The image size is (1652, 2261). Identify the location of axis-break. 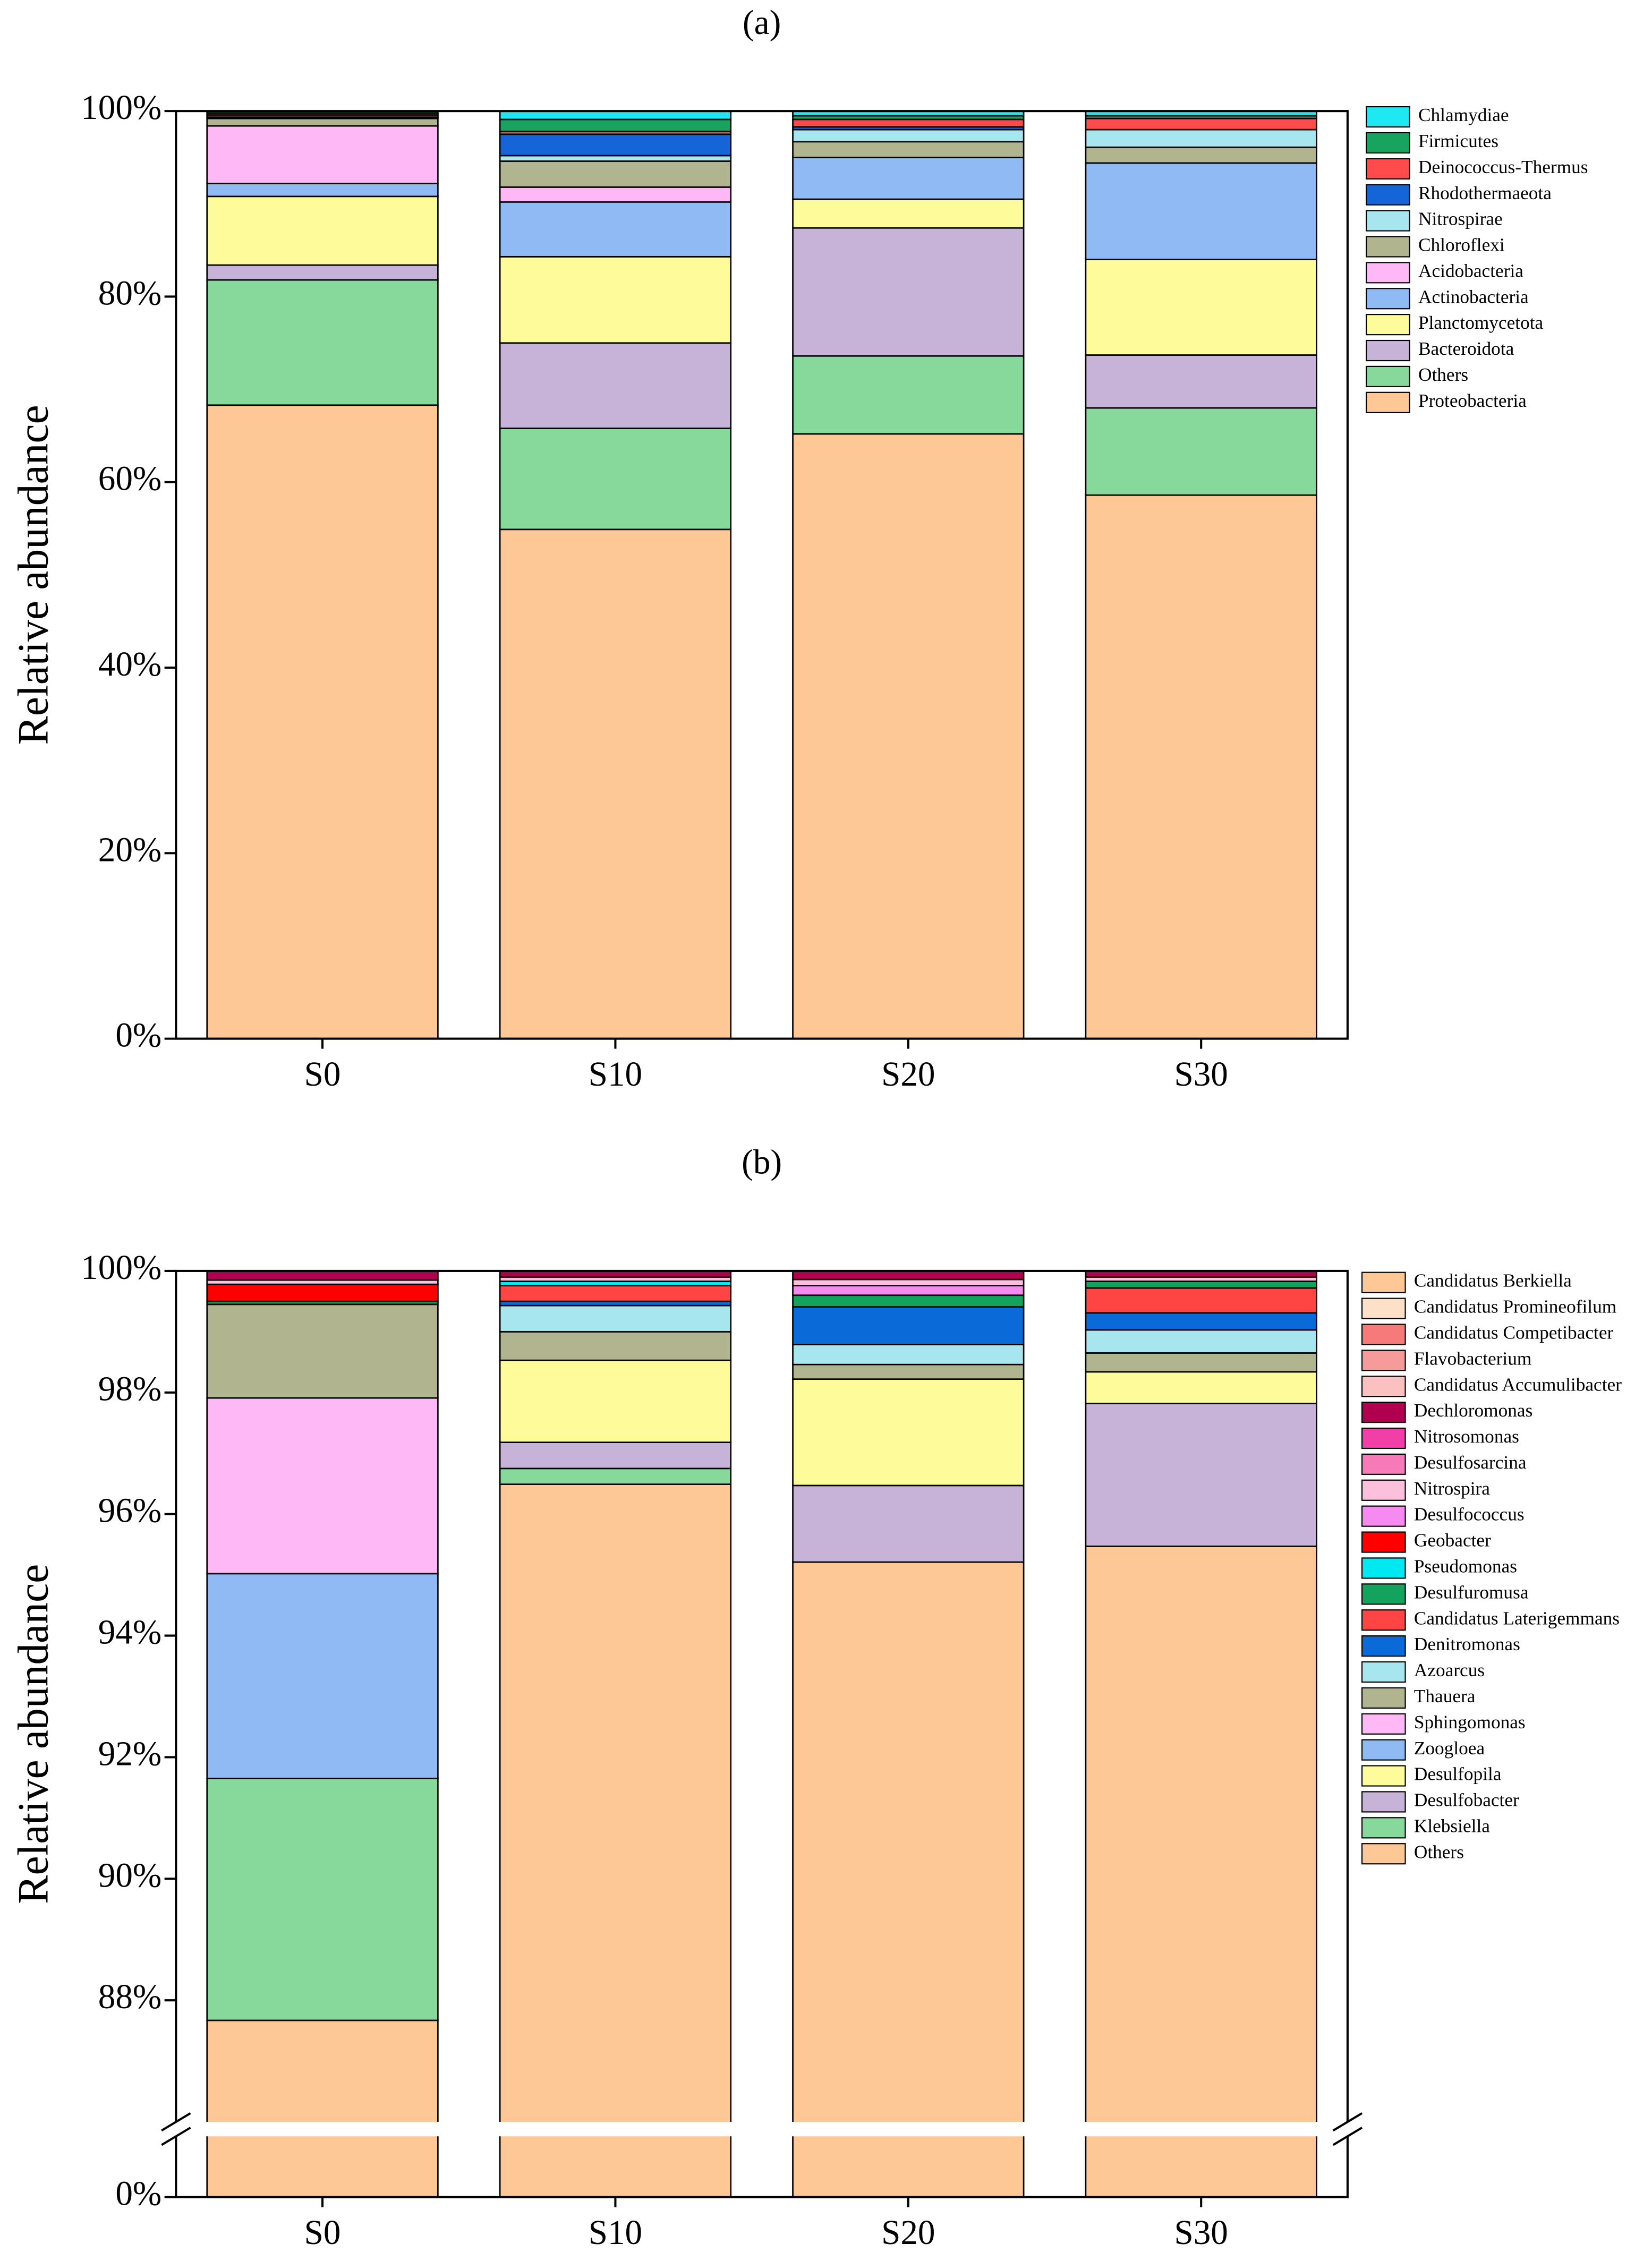
(761, 2129).